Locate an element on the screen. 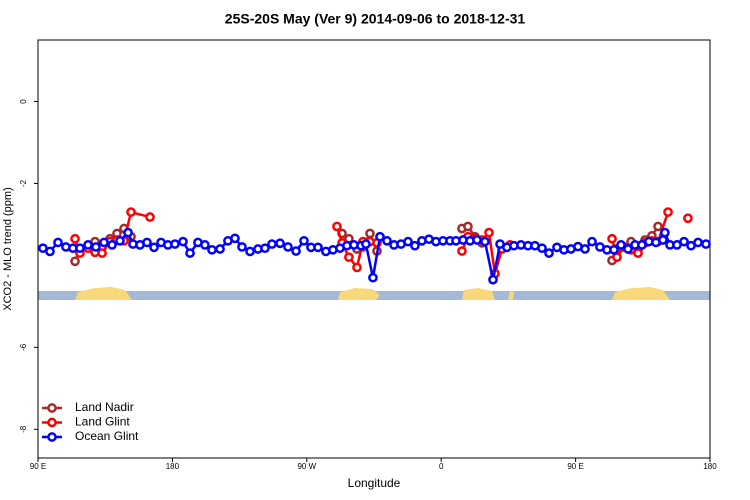  legend-label: Land Glint is located at coordinates (102, 422).